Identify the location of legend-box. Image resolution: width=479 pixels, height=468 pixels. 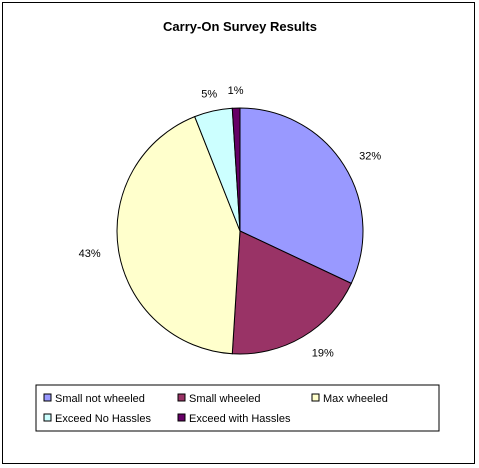
(237, 408).